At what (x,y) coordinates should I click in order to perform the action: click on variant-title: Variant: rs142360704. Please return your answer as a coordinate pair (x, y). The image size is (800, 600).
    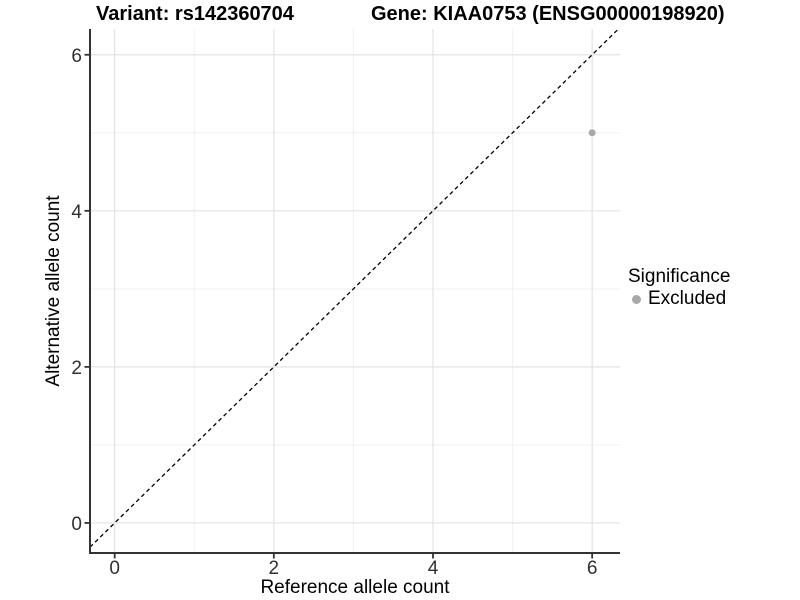
    Looking at the image, I should click on (195, 14).